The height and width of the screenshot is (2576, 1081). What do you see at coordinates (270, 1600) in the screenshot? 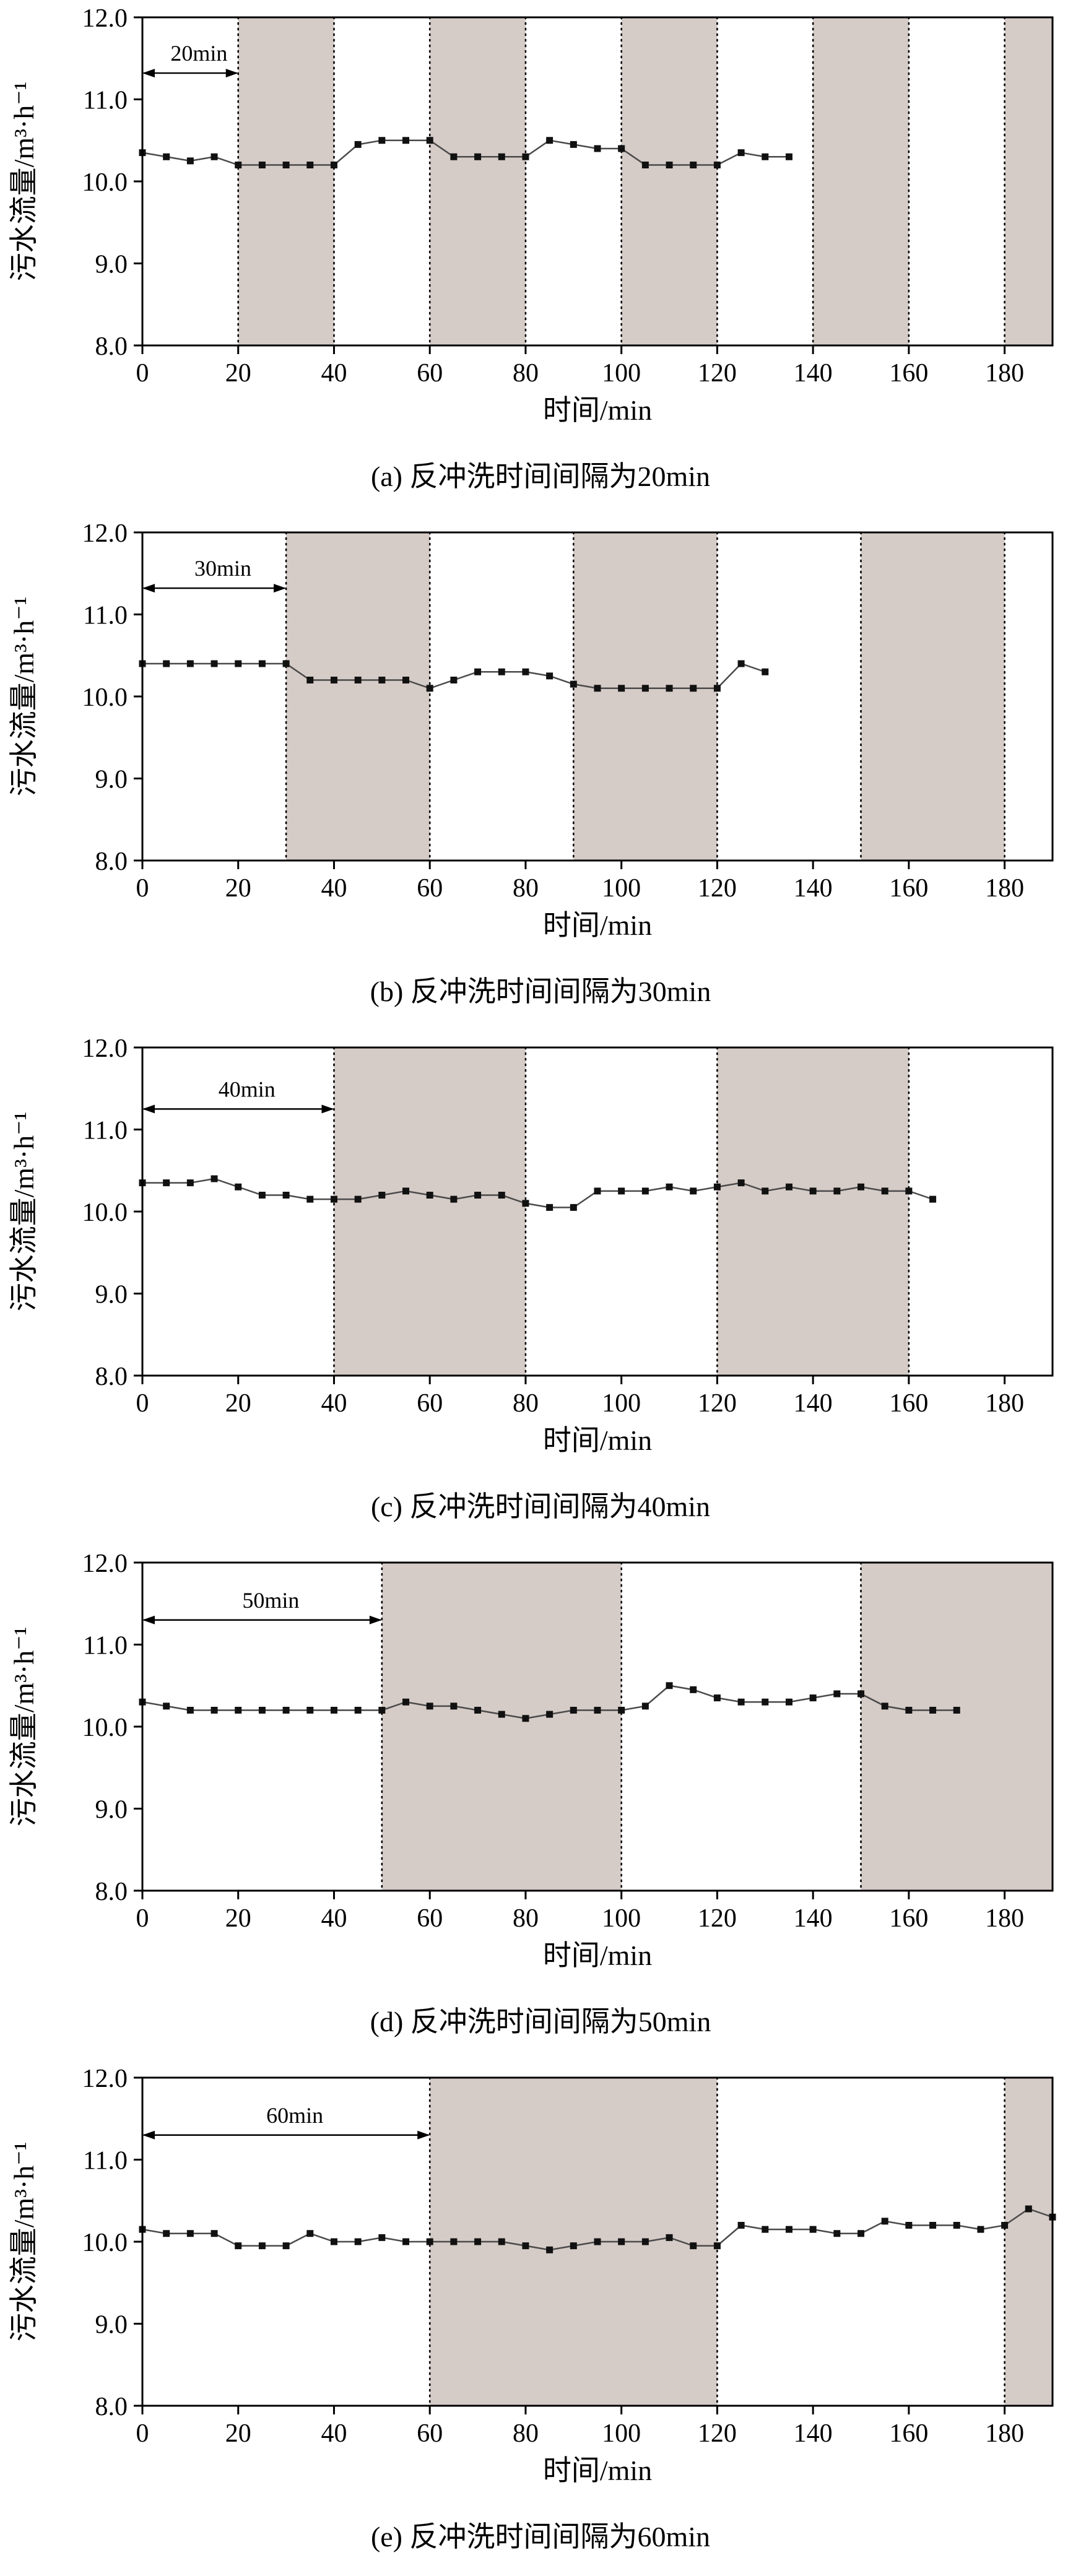
I see `svg-text: 50min` at bounding box center [270, 1600].